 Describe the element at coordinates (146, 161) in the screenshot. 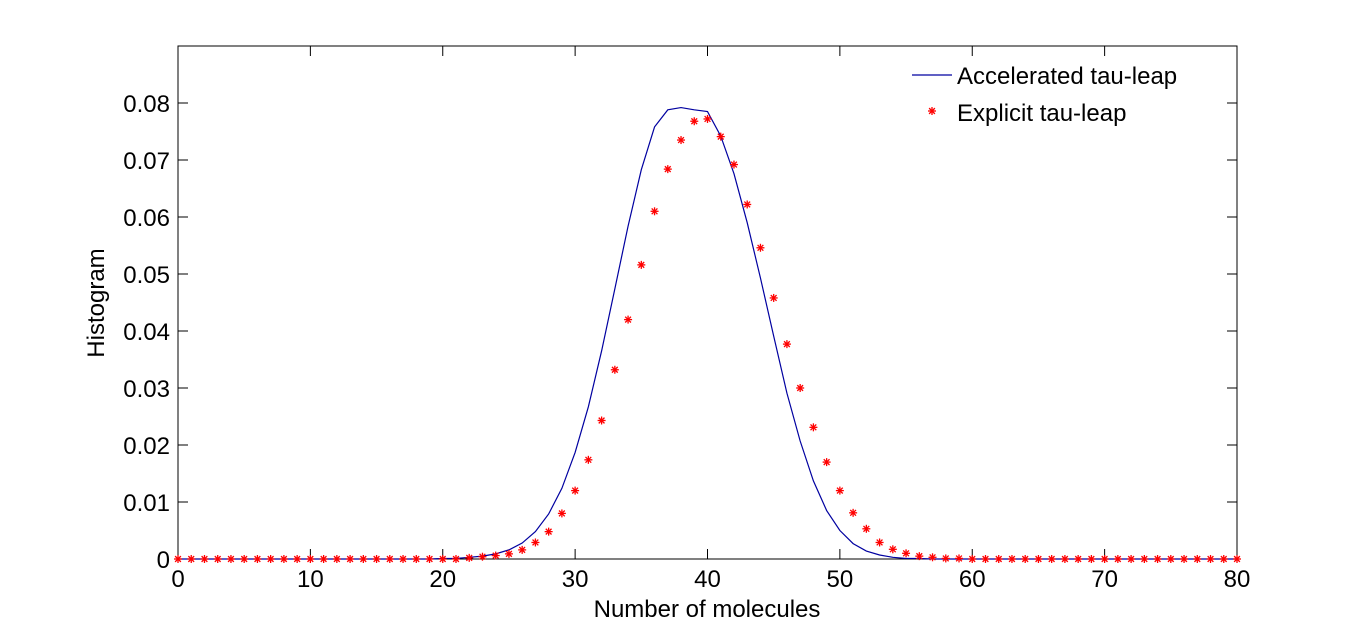

I see `y-tick-label: 0.07` at that location.